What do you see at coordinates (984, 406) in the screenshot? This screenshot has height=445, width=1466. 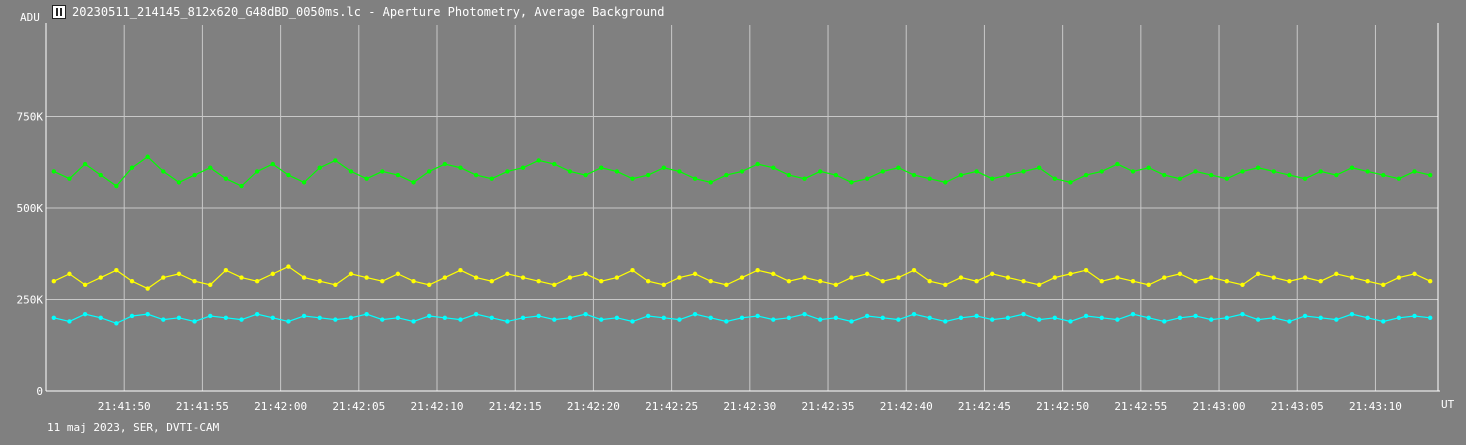 I see `x-tick-label: 21:42:45` at bounding box center [984, 406].